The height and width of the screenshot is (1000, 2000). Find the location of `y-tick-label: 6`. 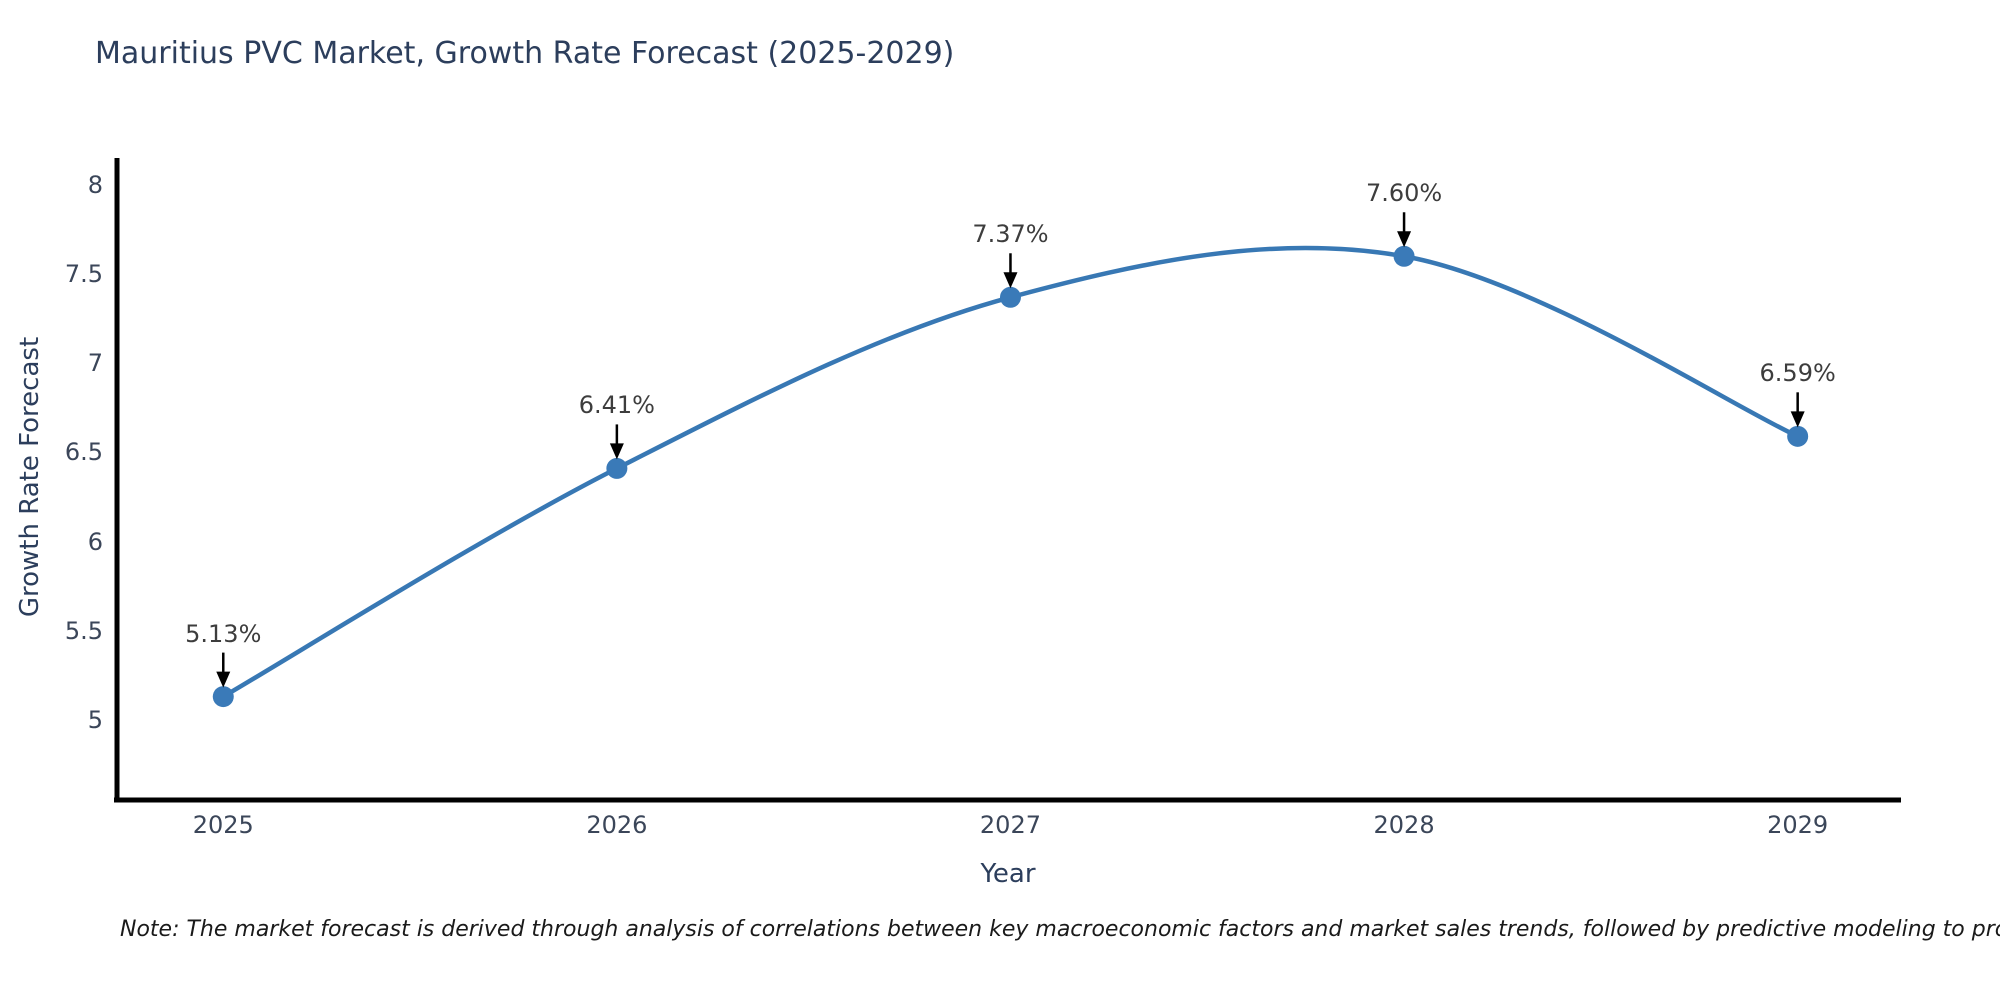

y-tick-label: 6 is located at coordinates (95, 541).